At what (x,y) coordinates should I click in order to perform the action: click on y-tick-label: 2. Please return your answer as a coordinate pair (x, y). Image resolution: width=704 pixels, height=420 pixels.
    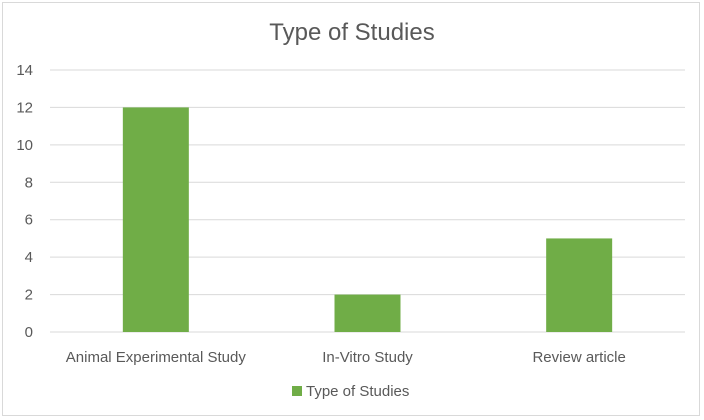
    Looking at the image, I should click on (29, 295).